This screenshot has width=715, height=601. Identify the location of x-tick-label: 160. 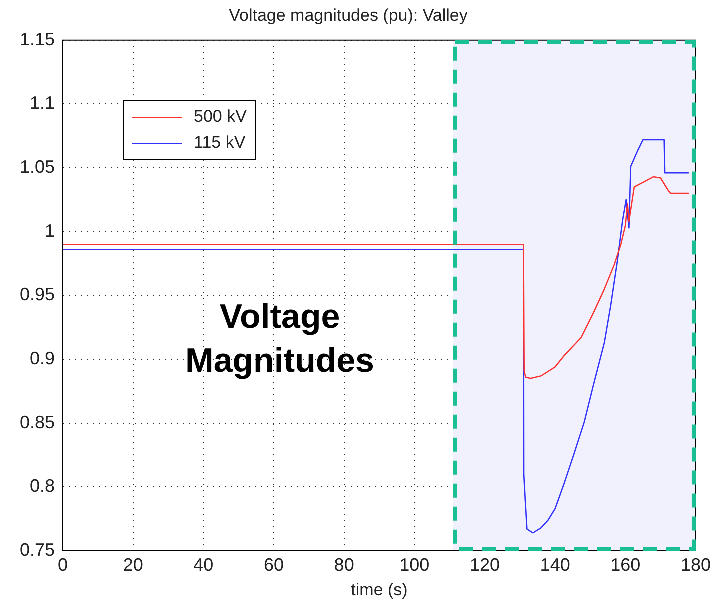
(625, 564).